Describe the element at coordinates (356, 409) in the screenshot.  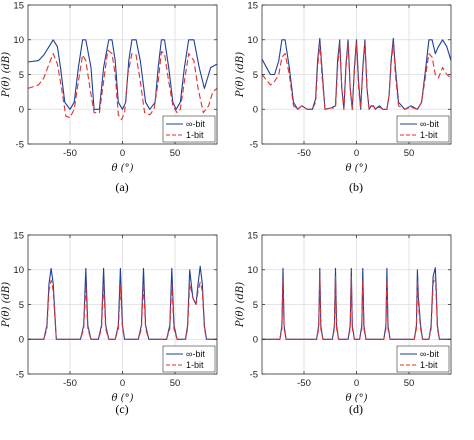
I see `panel-caption: (d)` at that location.